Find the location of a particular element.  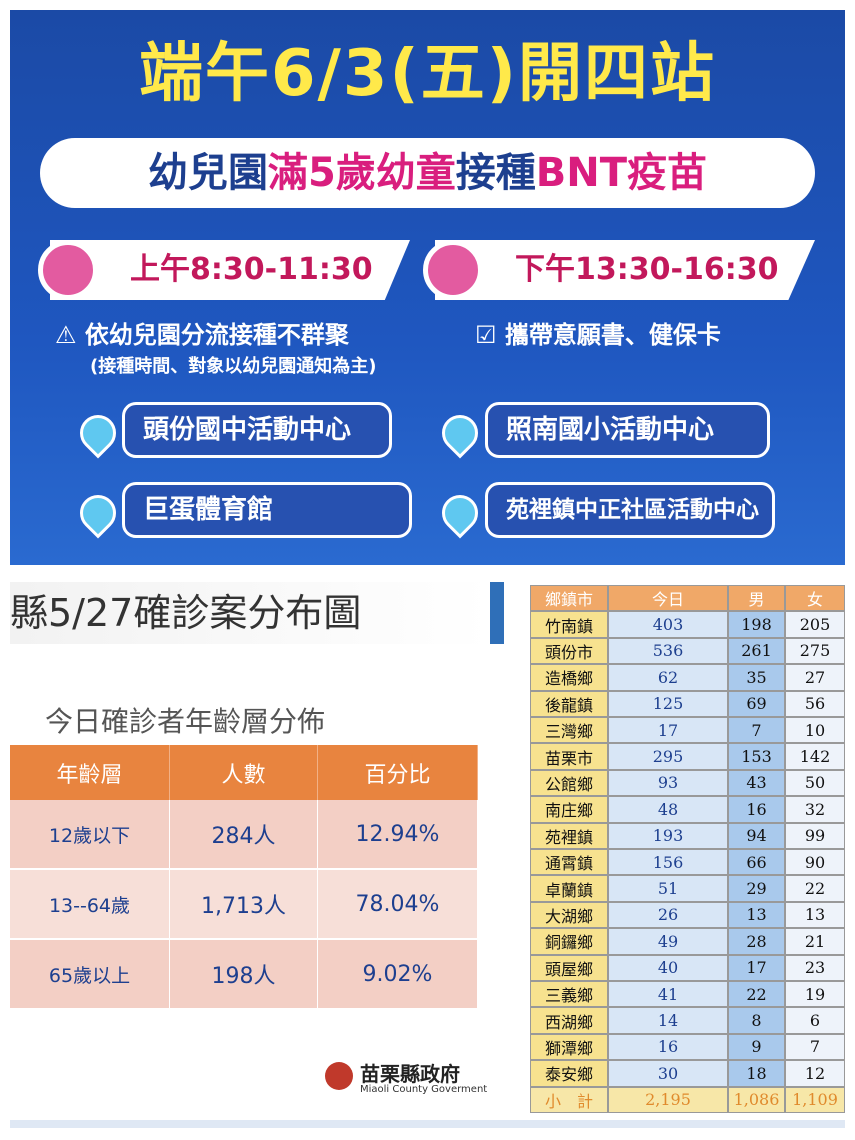

town-cell: 8 is located at coordinates (756, 1020).